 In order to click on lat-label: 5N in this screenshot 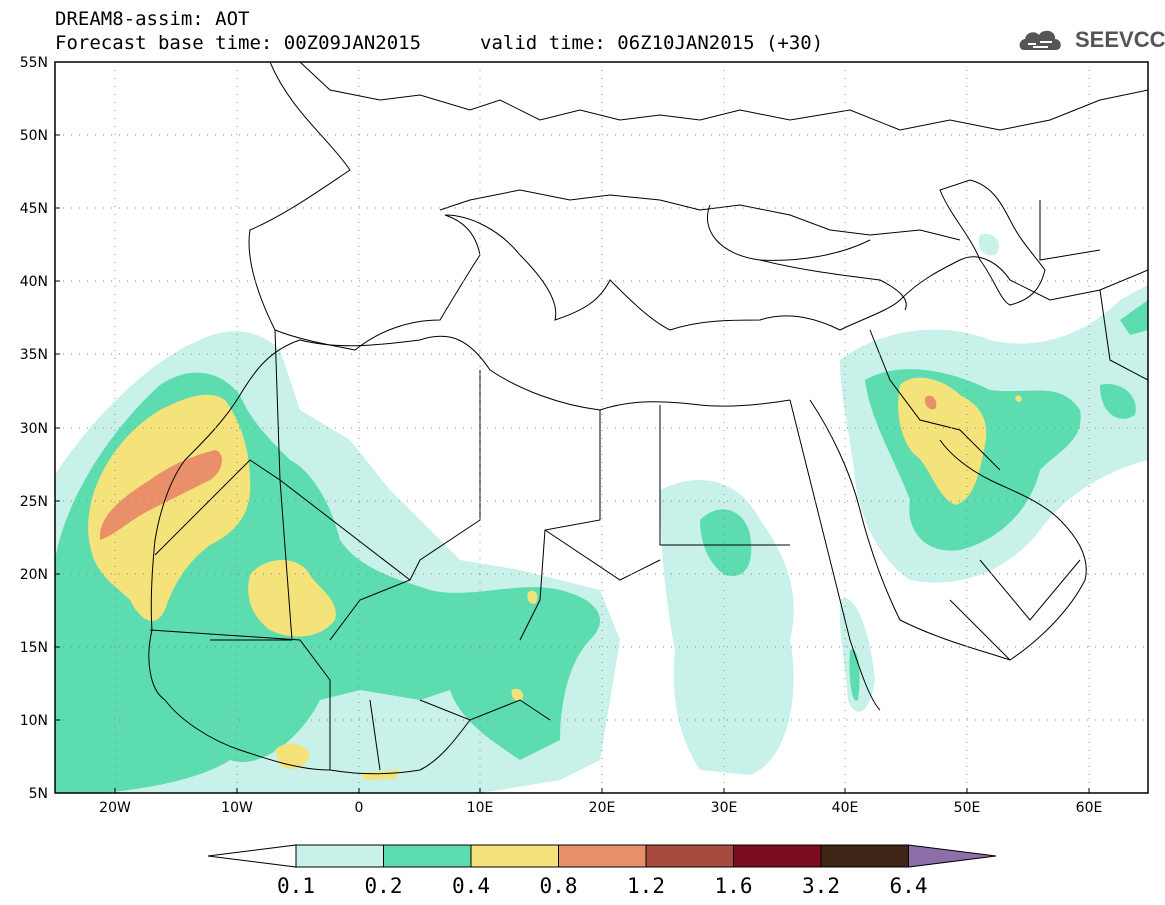, I will do `click(38, 794)`.